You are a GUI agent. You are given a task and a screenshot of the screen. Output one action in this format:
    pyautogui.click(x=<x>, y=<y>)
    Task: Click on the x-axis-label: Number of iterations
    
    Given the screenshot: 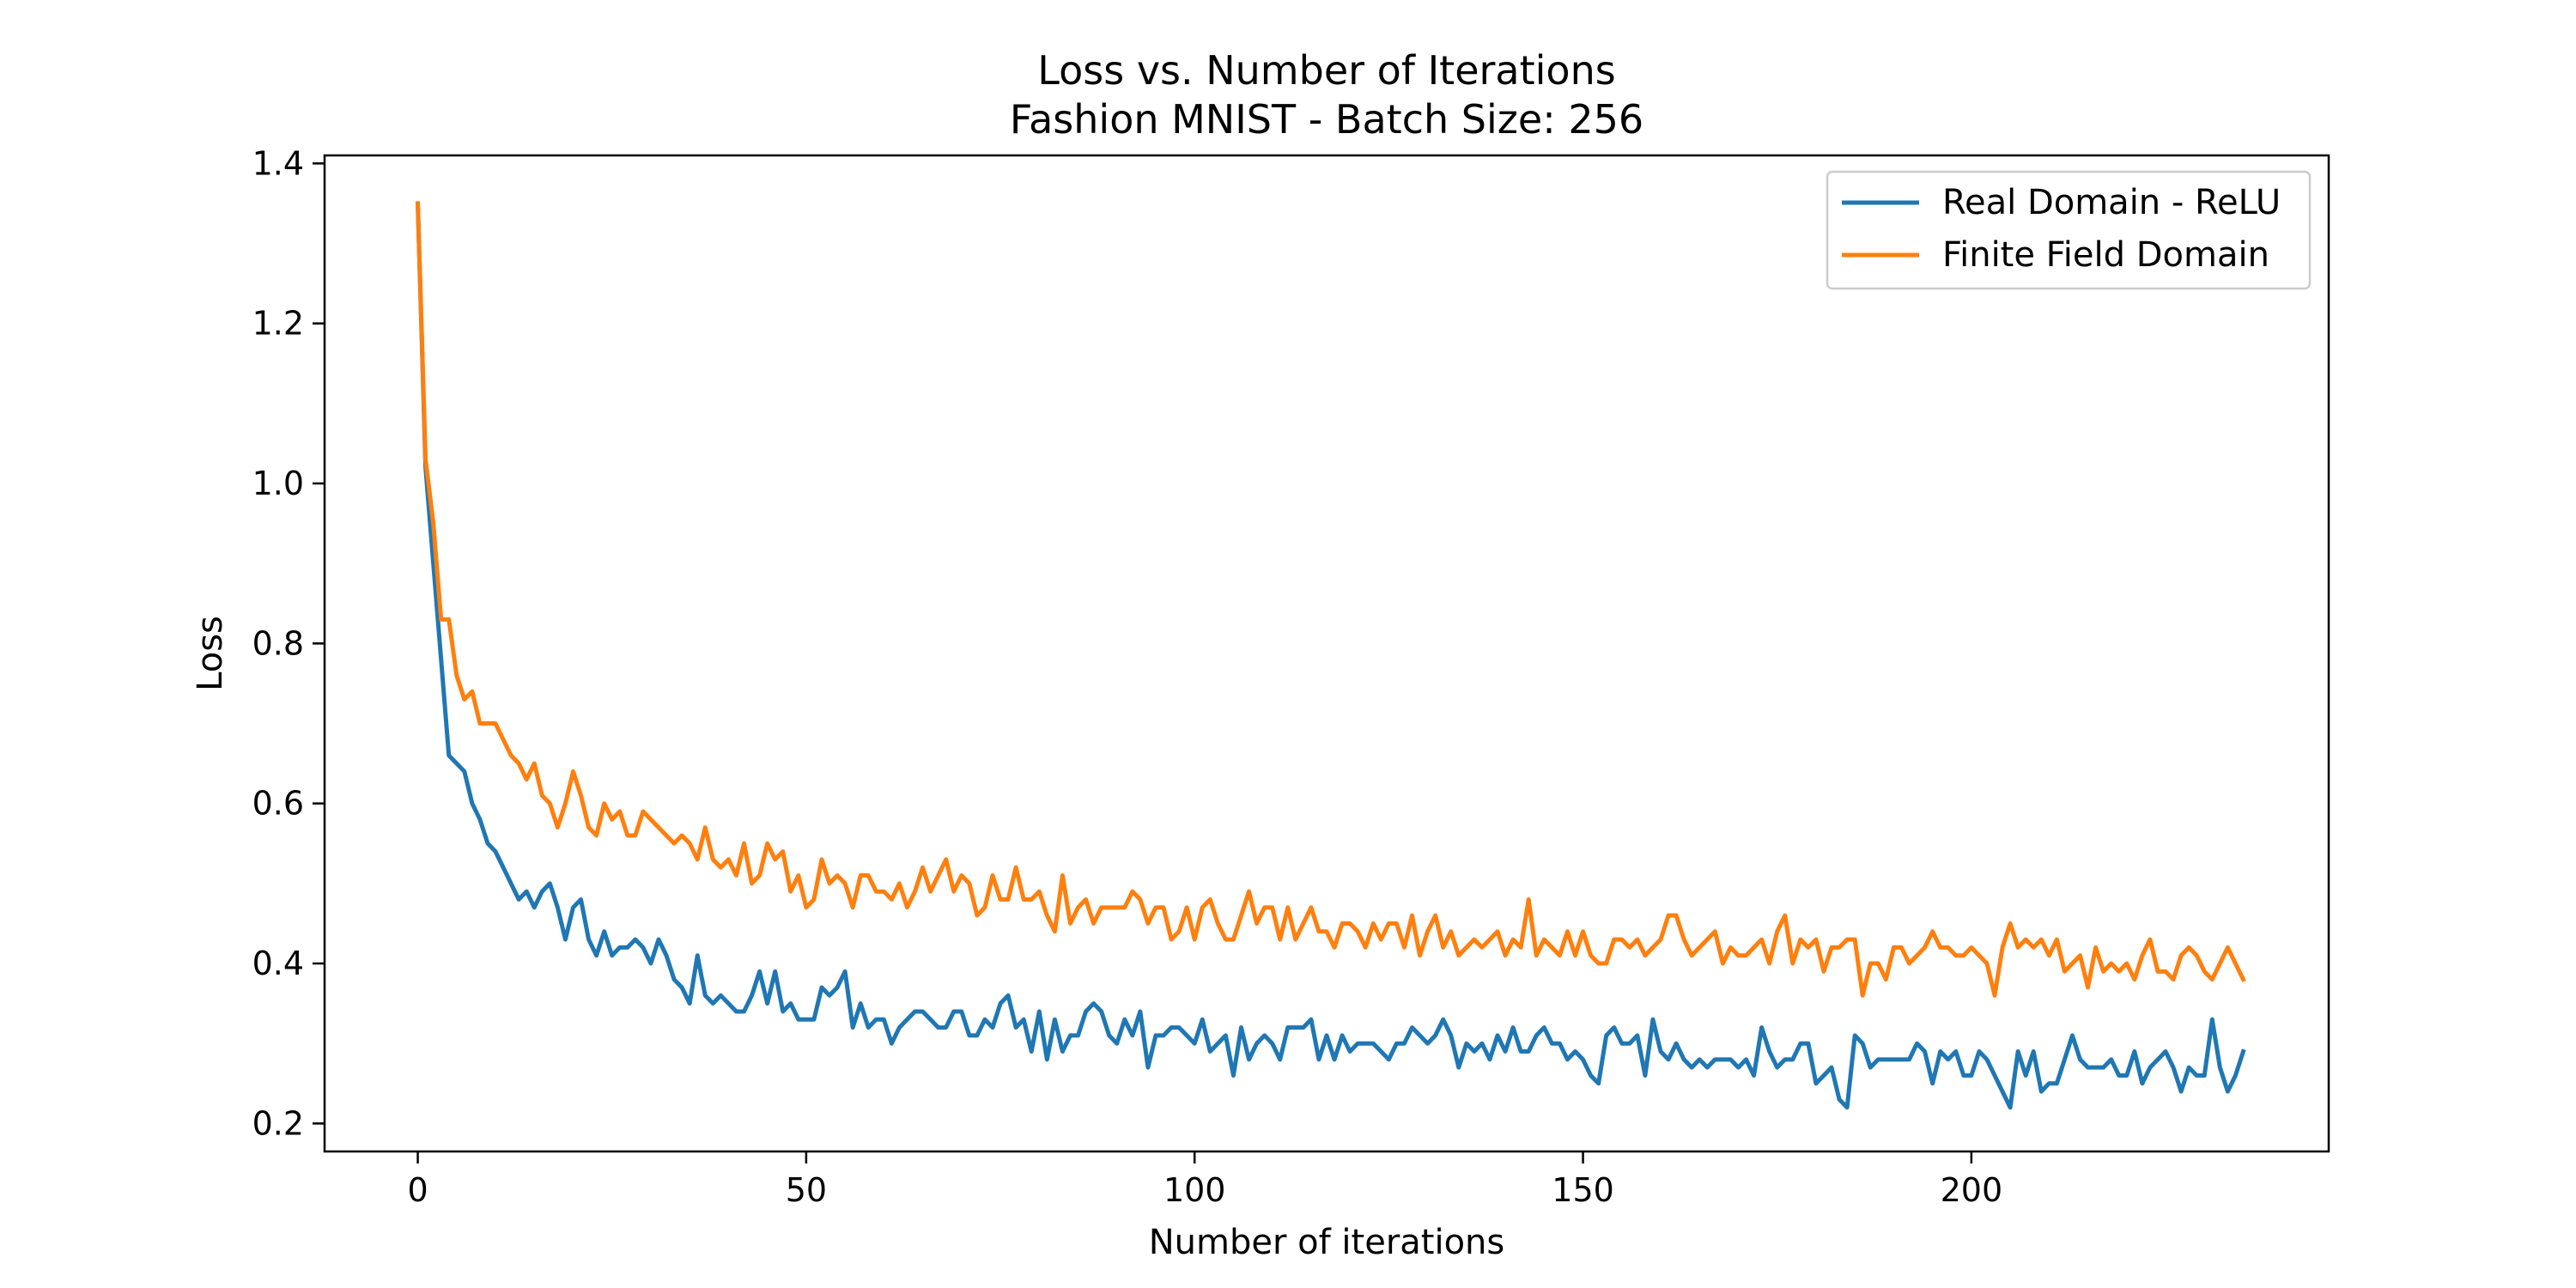 What is the action you would take?
    pyautogui.click(x=1327, y=1243)
    